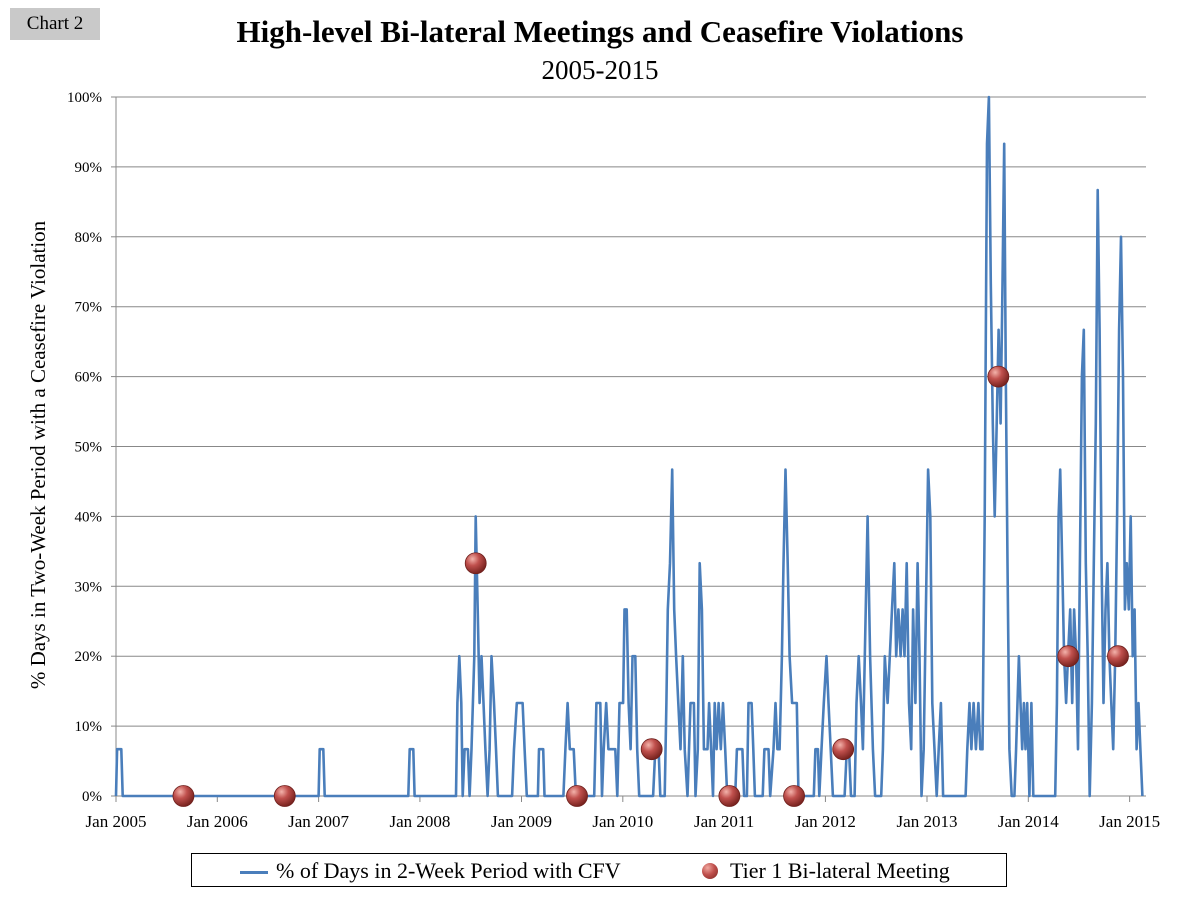  Describe the element at coordinates (825, 821) in the screenshot. I see `x-tick-label: Jan 2012` at that location.